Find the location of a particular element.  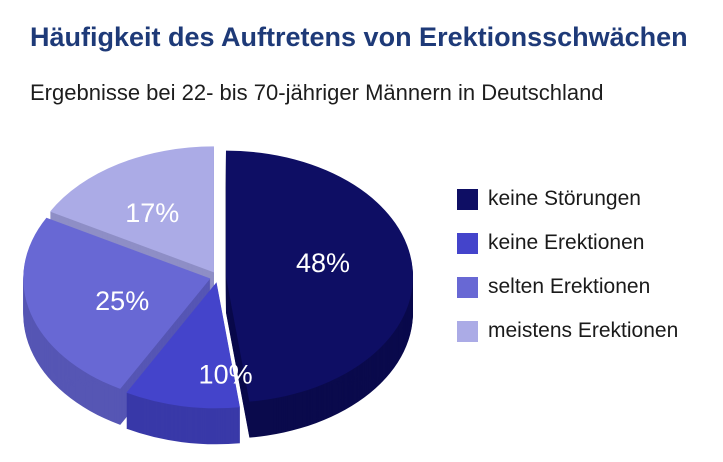

legend-label: keine Störungen is located at coordinates (564, 198).